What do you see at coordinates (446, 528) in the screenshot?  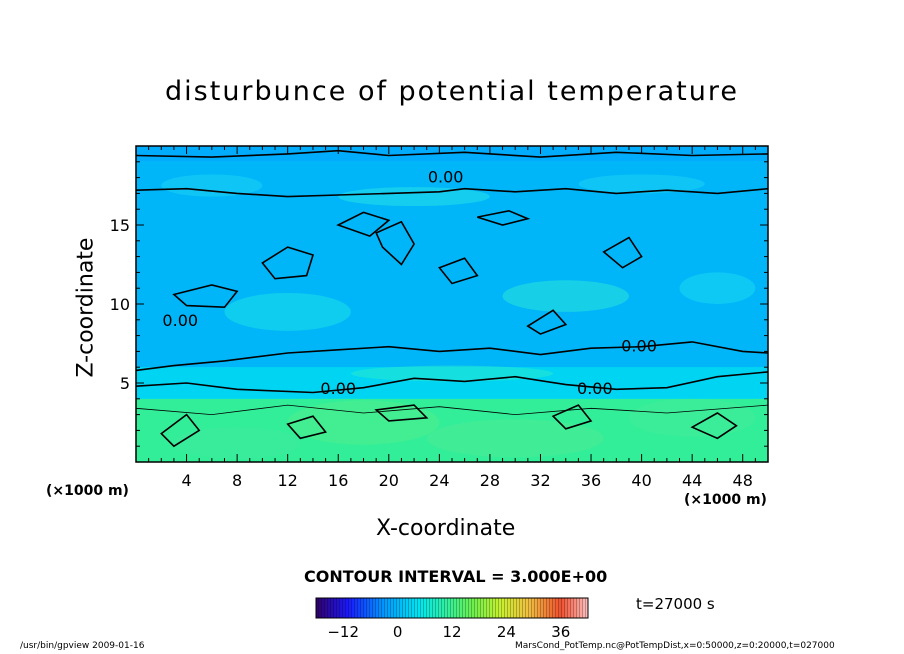 I see `x-axis-label: X-coordinate` at bounding box center [446, 528].